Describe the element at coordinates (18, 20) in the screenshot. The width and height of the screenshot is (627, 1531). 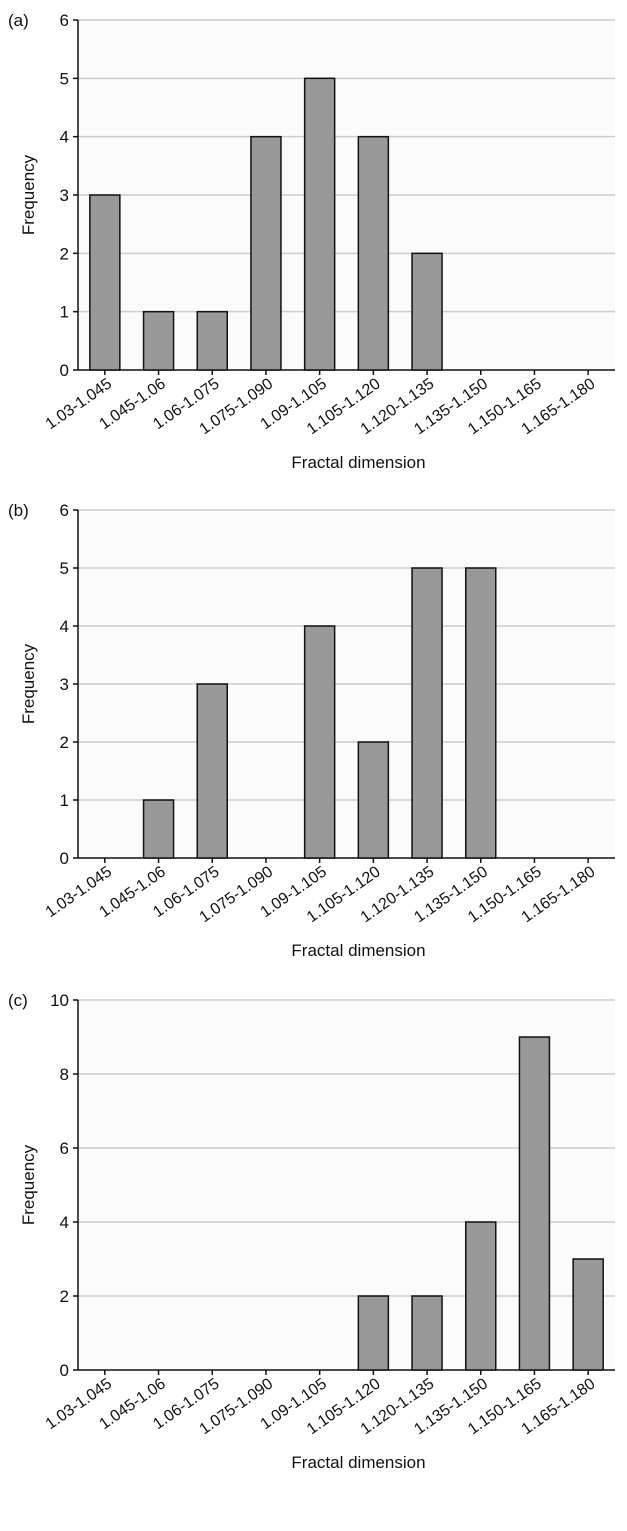
I see `panel-label: (a)` at that location.